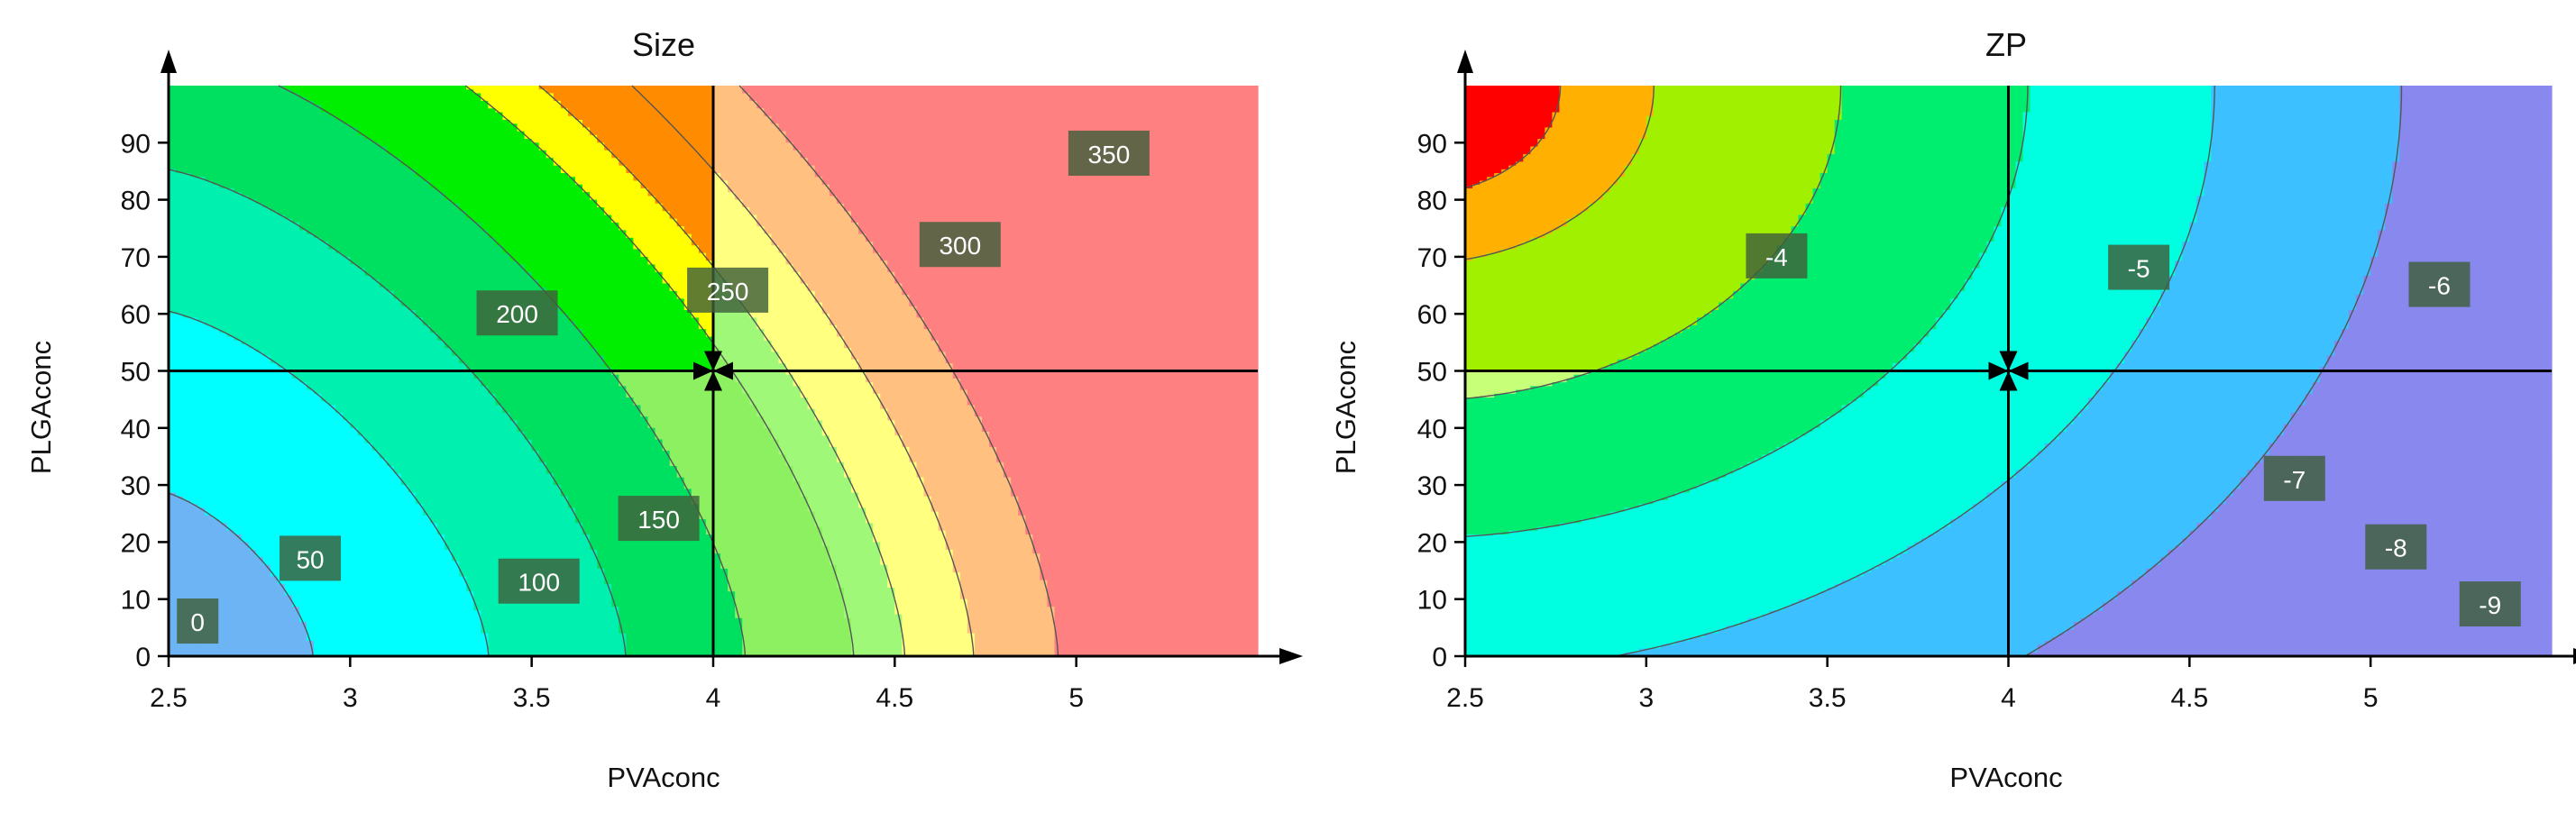  I want to click on size-y-axis-label: PLGAconc, so click(41, 407).